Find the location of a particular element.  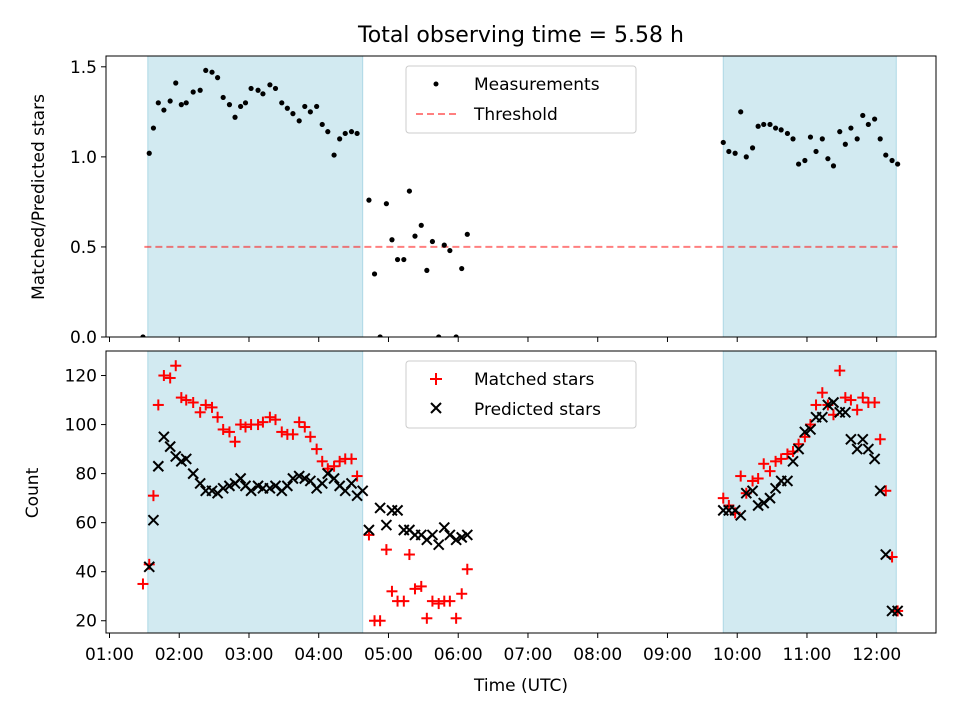

x-tick-label: 09:00 is located at coordinates (667, 655).